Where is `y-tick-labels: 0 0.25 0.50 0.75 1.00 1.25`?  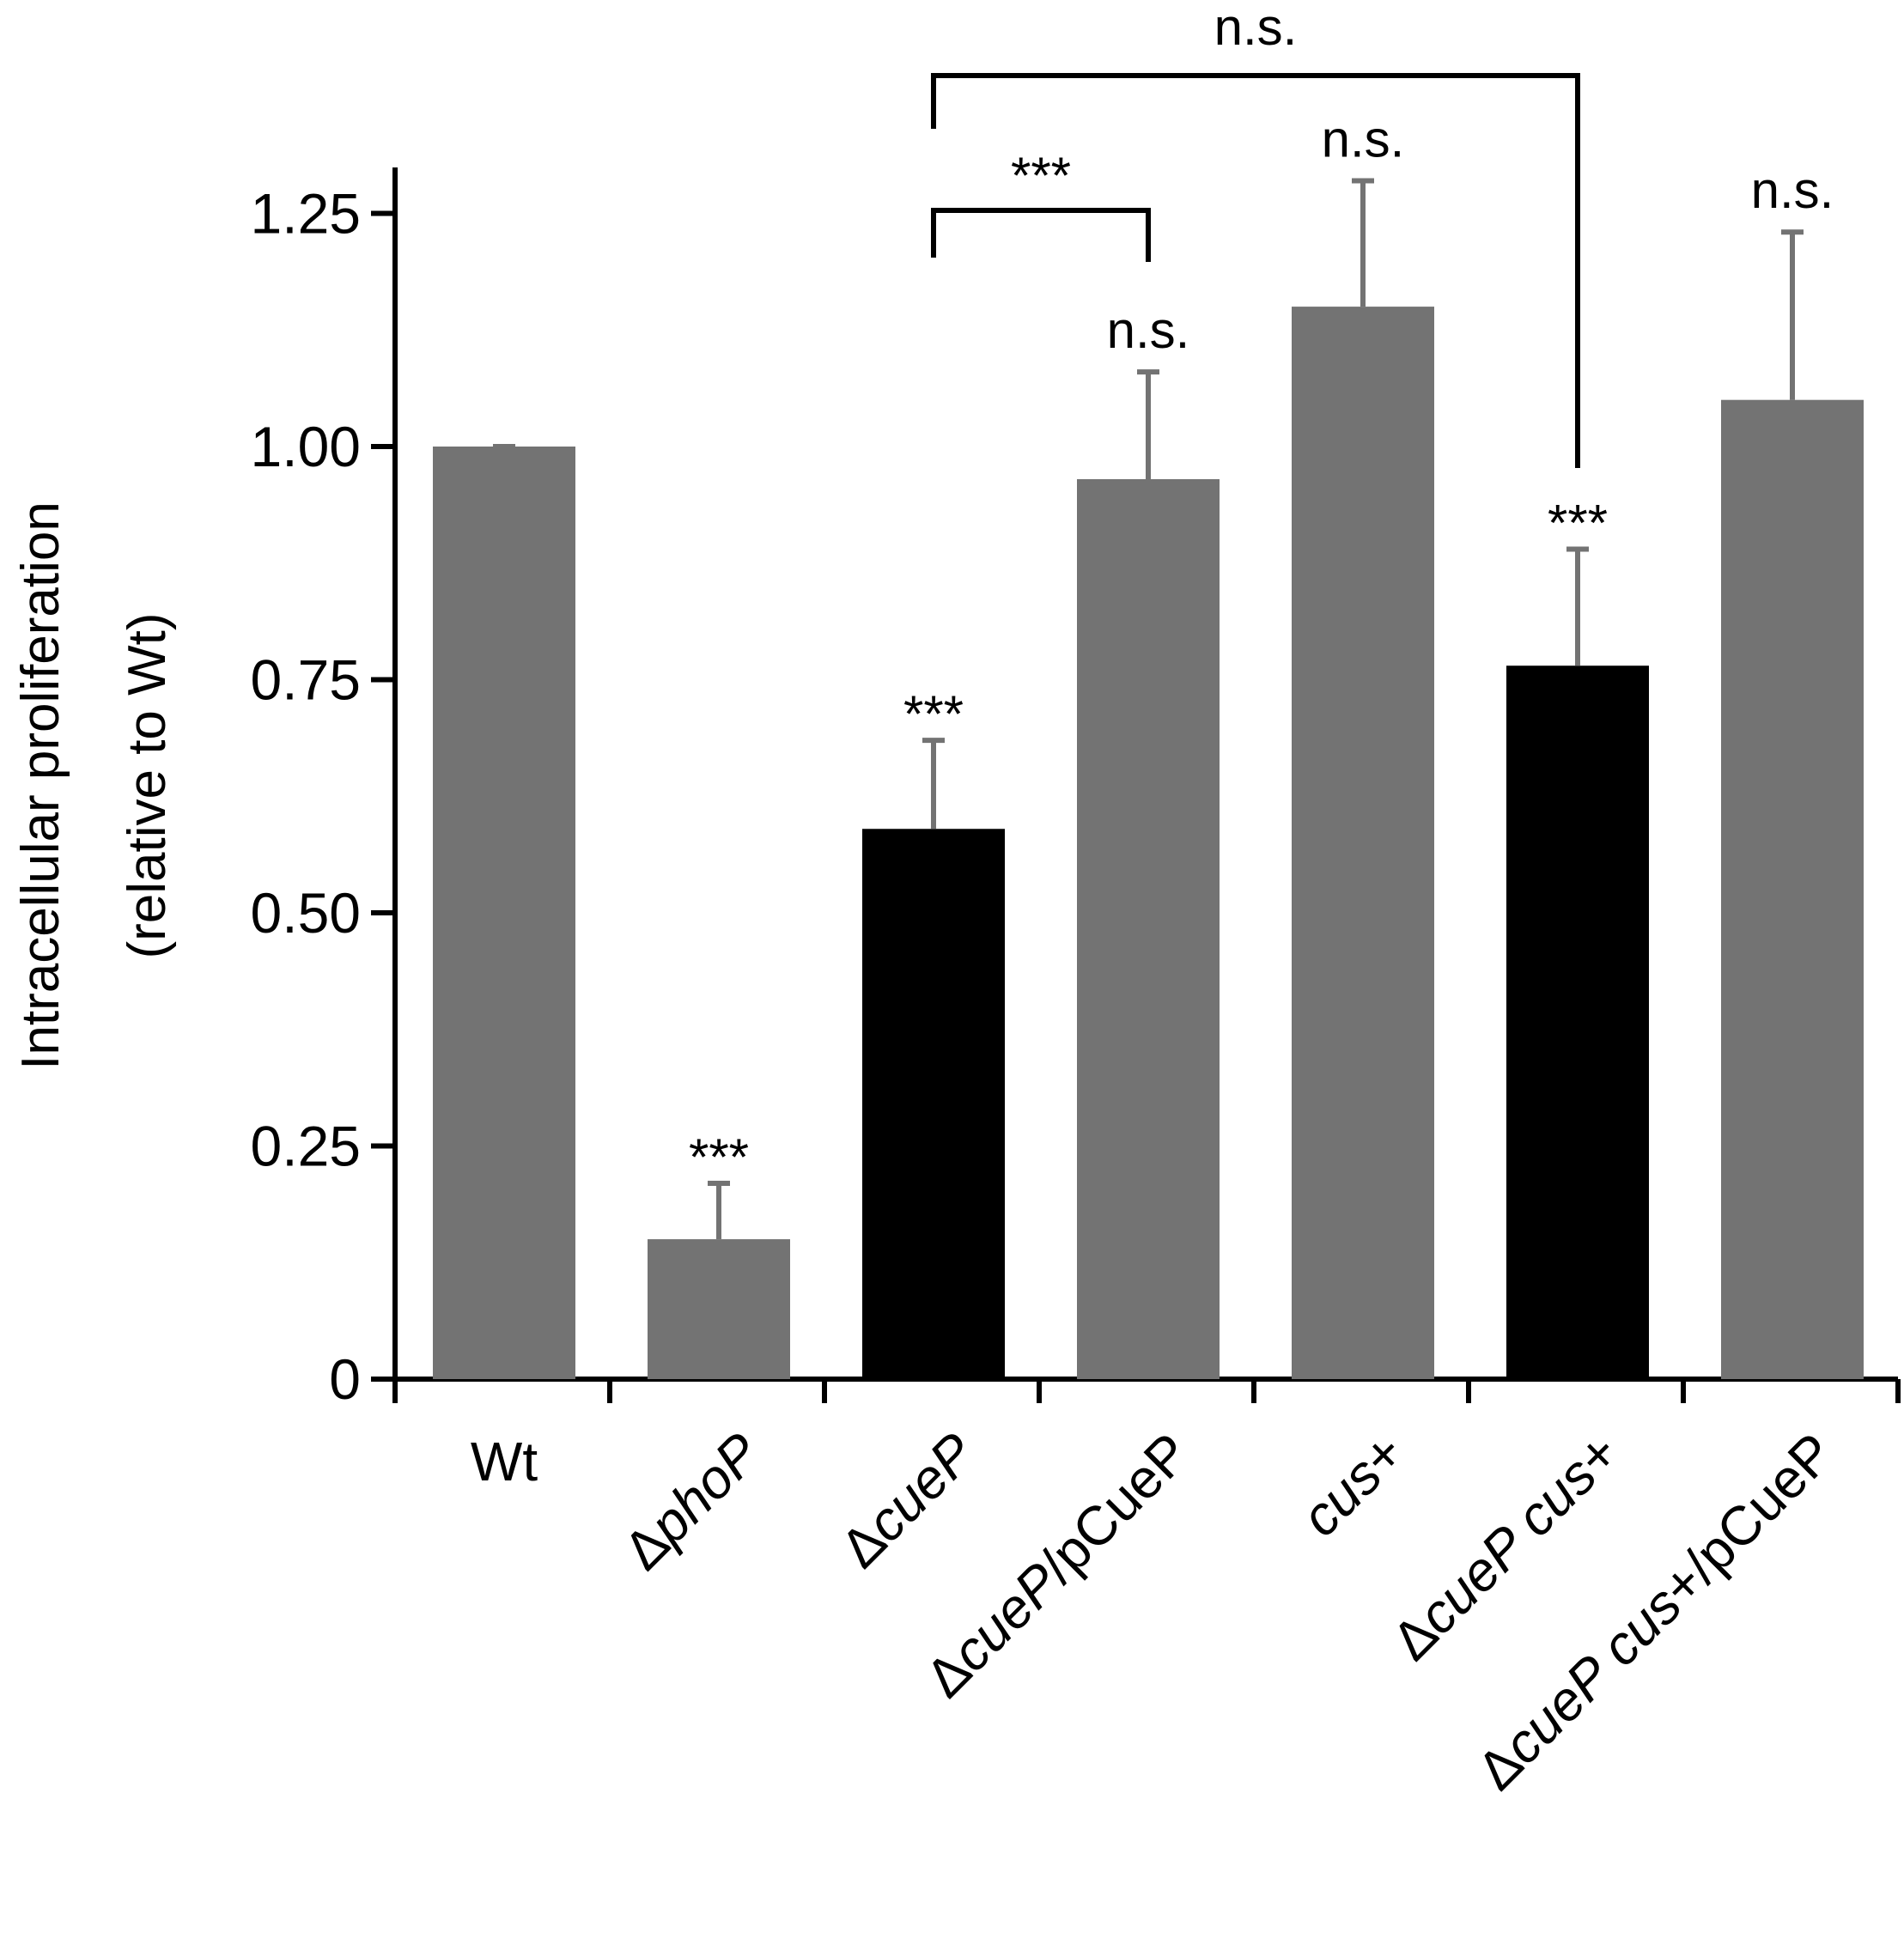
y-tick-labels: 0 0.25 0.50 0.75 1.00 1.25 is located at coordinates (306, 797).